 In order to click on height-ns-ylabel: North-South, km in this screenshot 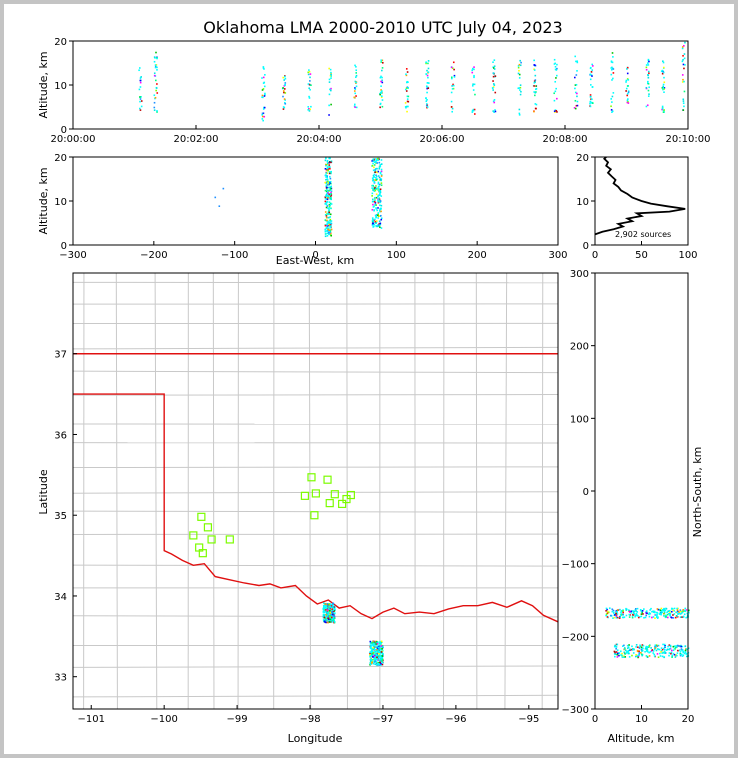, I will do `click(697, 492)`.